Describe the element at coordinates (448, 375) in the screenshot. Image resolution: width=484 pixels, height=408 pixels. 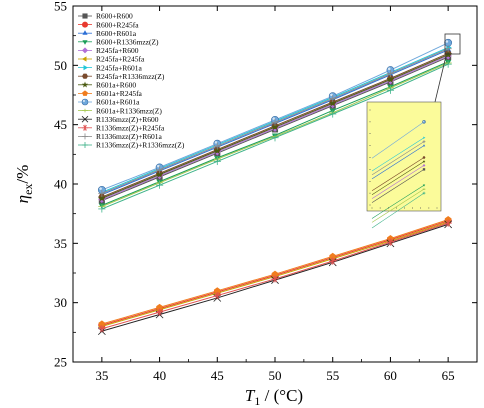
I see `x-tick-label: 65` at that location.